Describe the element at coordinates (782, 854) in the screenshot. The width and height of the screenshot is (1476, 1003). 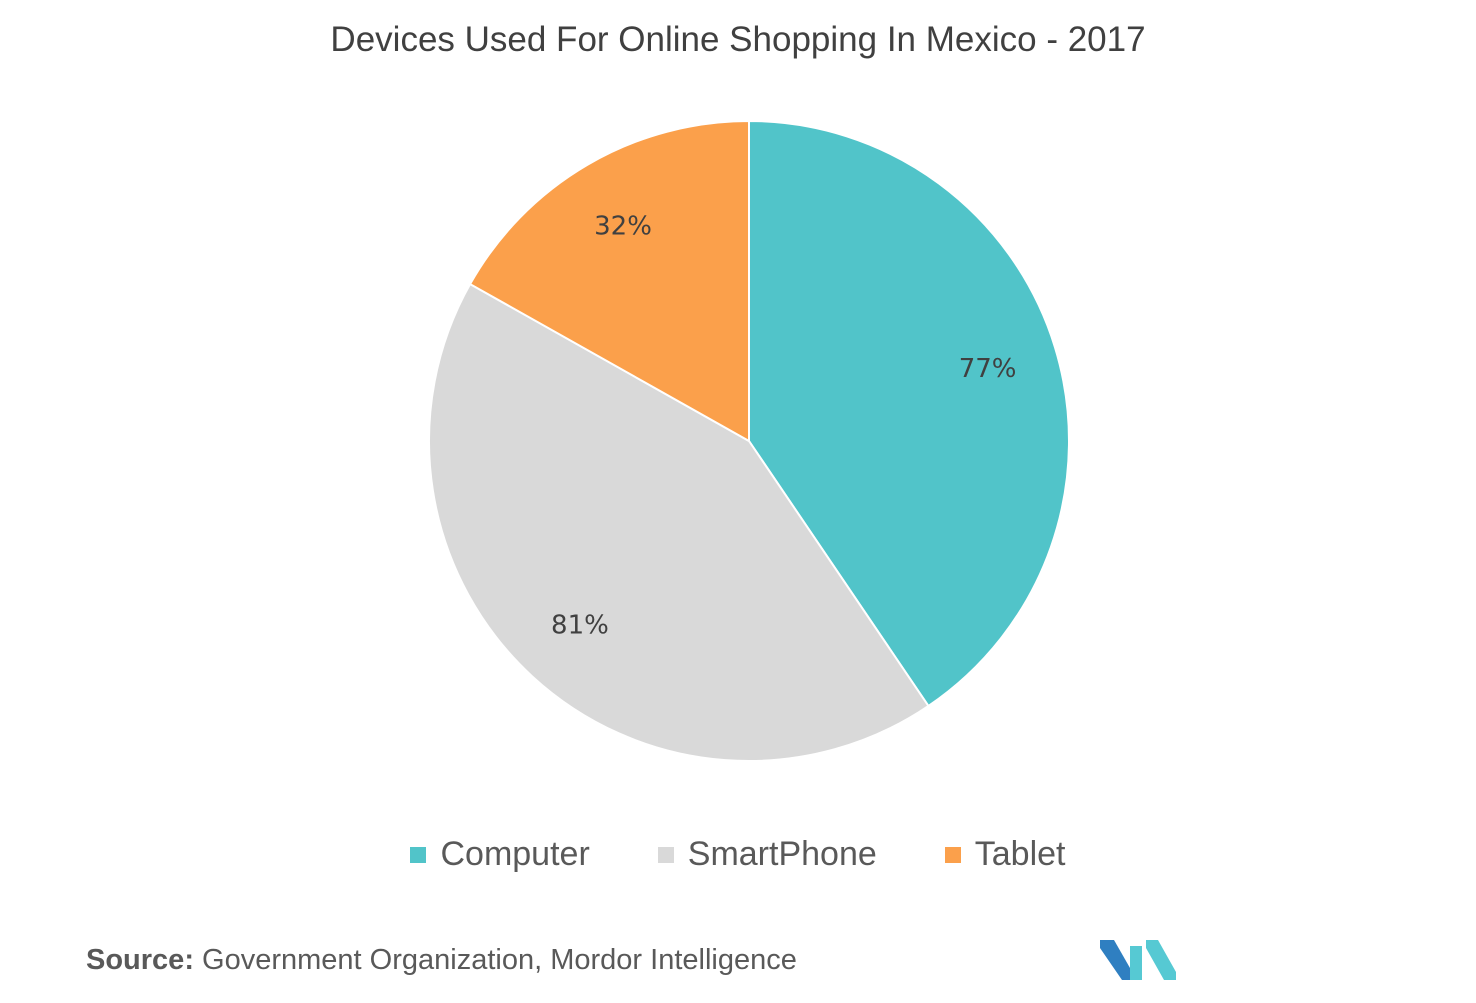
I see `legend-label-smartphone: SmartPhone` at that location.